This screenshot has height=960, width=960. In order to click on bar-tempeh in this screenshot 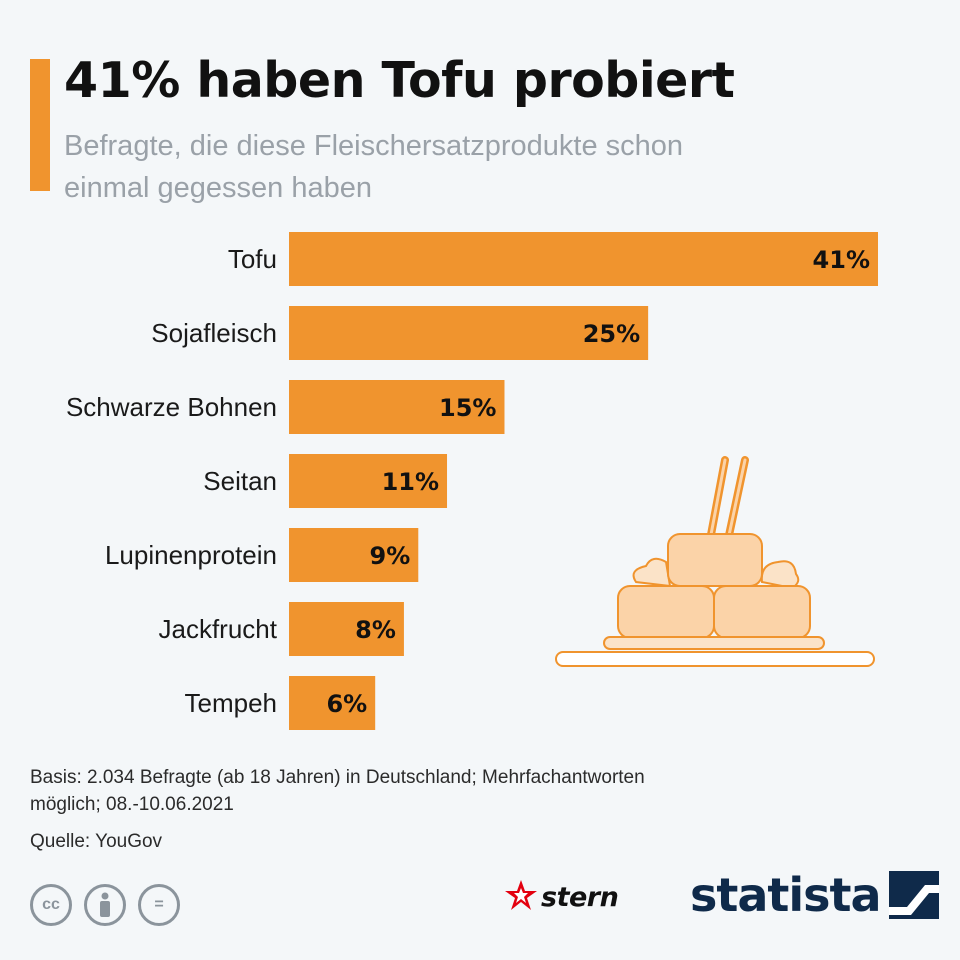, I will do `click(332, 703)`.